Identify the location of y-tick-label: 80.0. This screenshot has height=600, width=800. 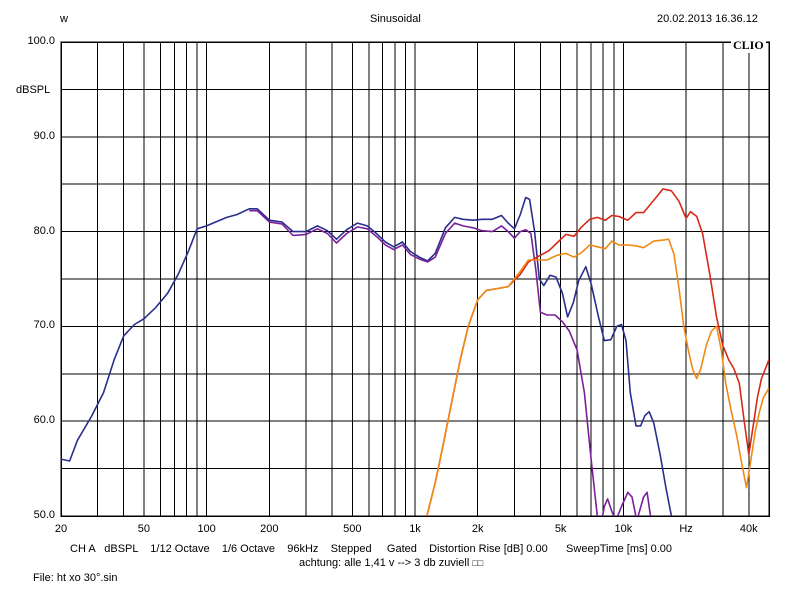
(44, 230).